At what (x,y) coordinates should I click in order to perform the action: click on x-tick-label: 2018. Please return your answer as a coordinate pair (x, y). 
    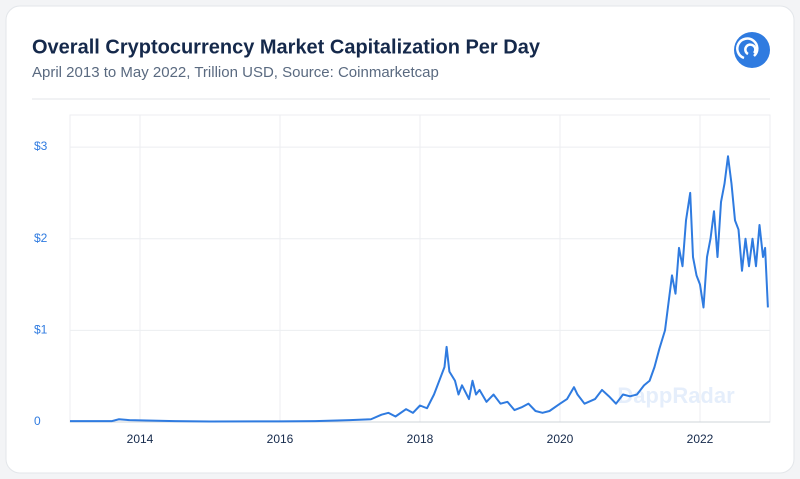
    Looking at the image, I should click on (420, 439).